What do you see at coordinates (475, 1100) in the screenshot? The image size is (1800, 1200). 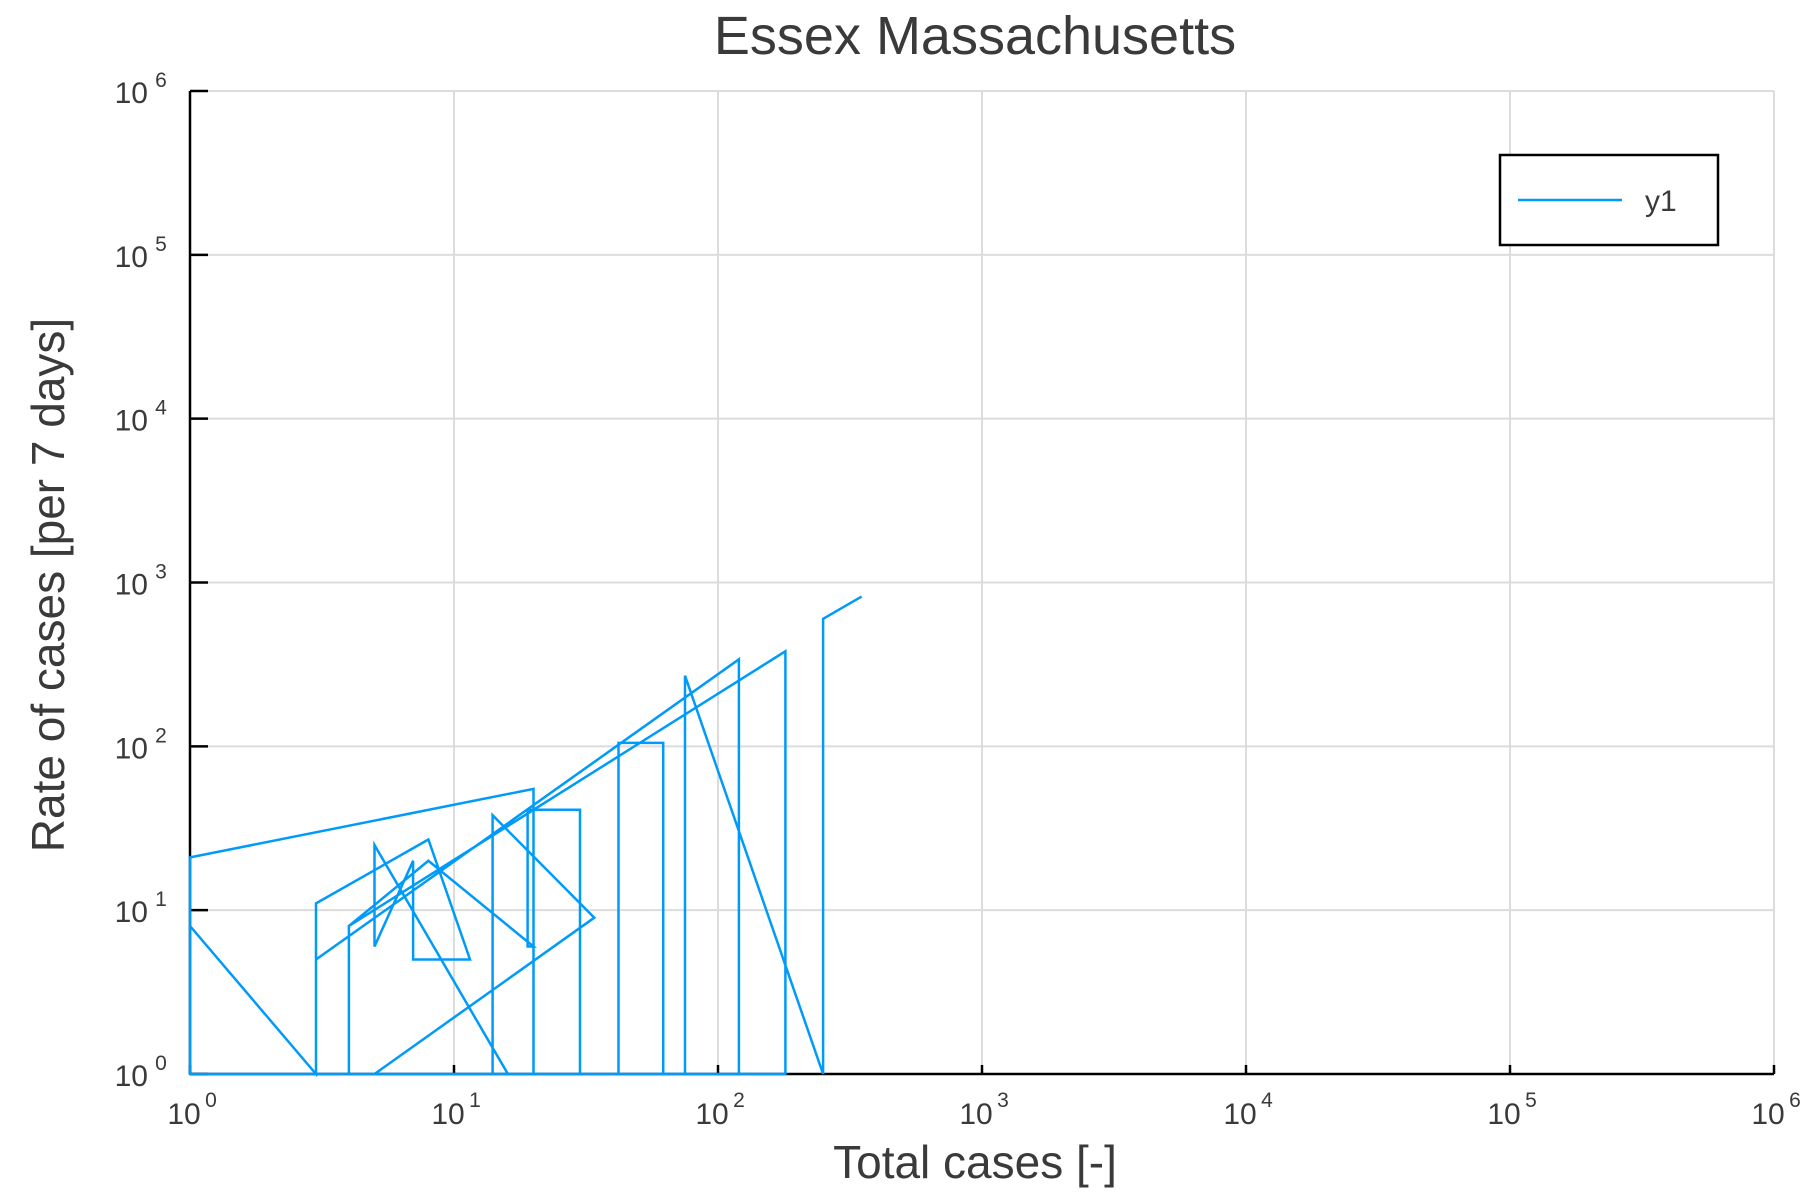 I see `x-tick-exponent: 1` at bounding box center [475, 1100].